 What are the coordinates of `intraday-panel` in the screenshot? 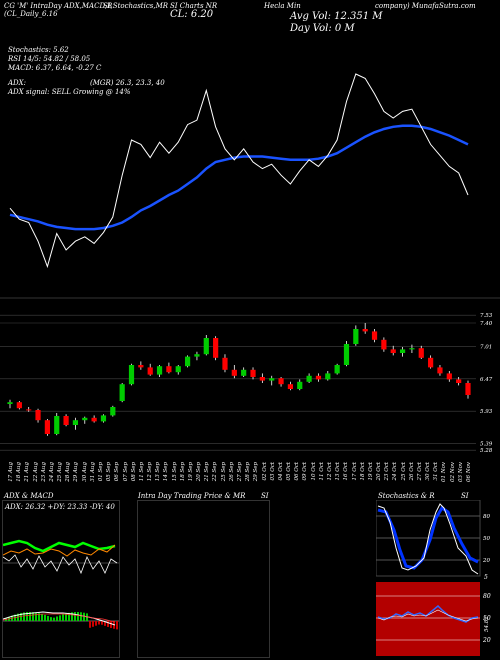 It's located at (203, 579).